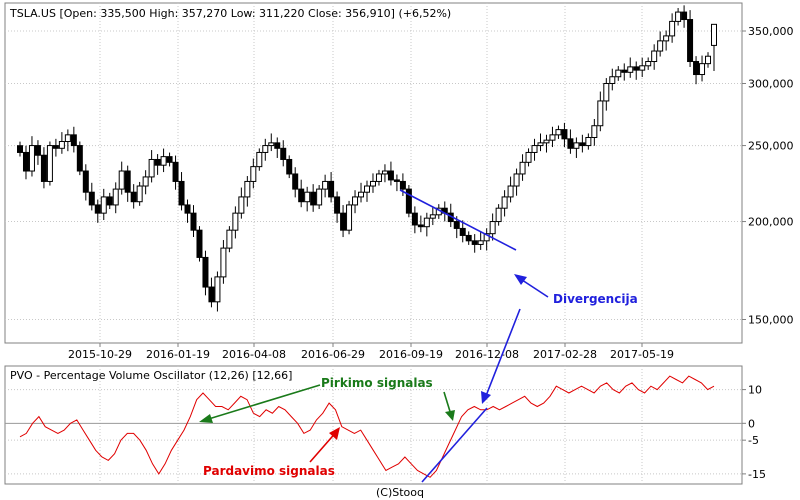 The height and width of the screenshot is (500, 800). Describe the element at coordinates (753, 440) in the screenshot. I see `pvo-tick-label: -5` at that location.